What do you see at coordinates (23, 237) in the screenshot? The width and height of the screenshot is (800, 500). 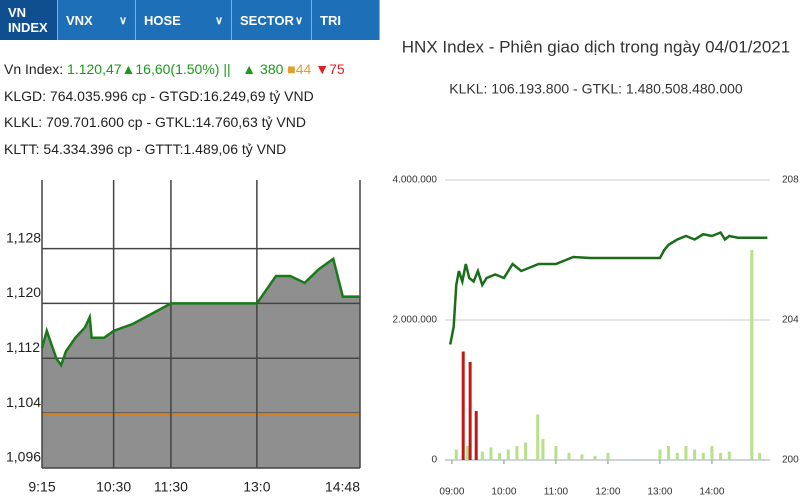 I see `y-tick-label: 1,128` at bounding box center [23, 237].